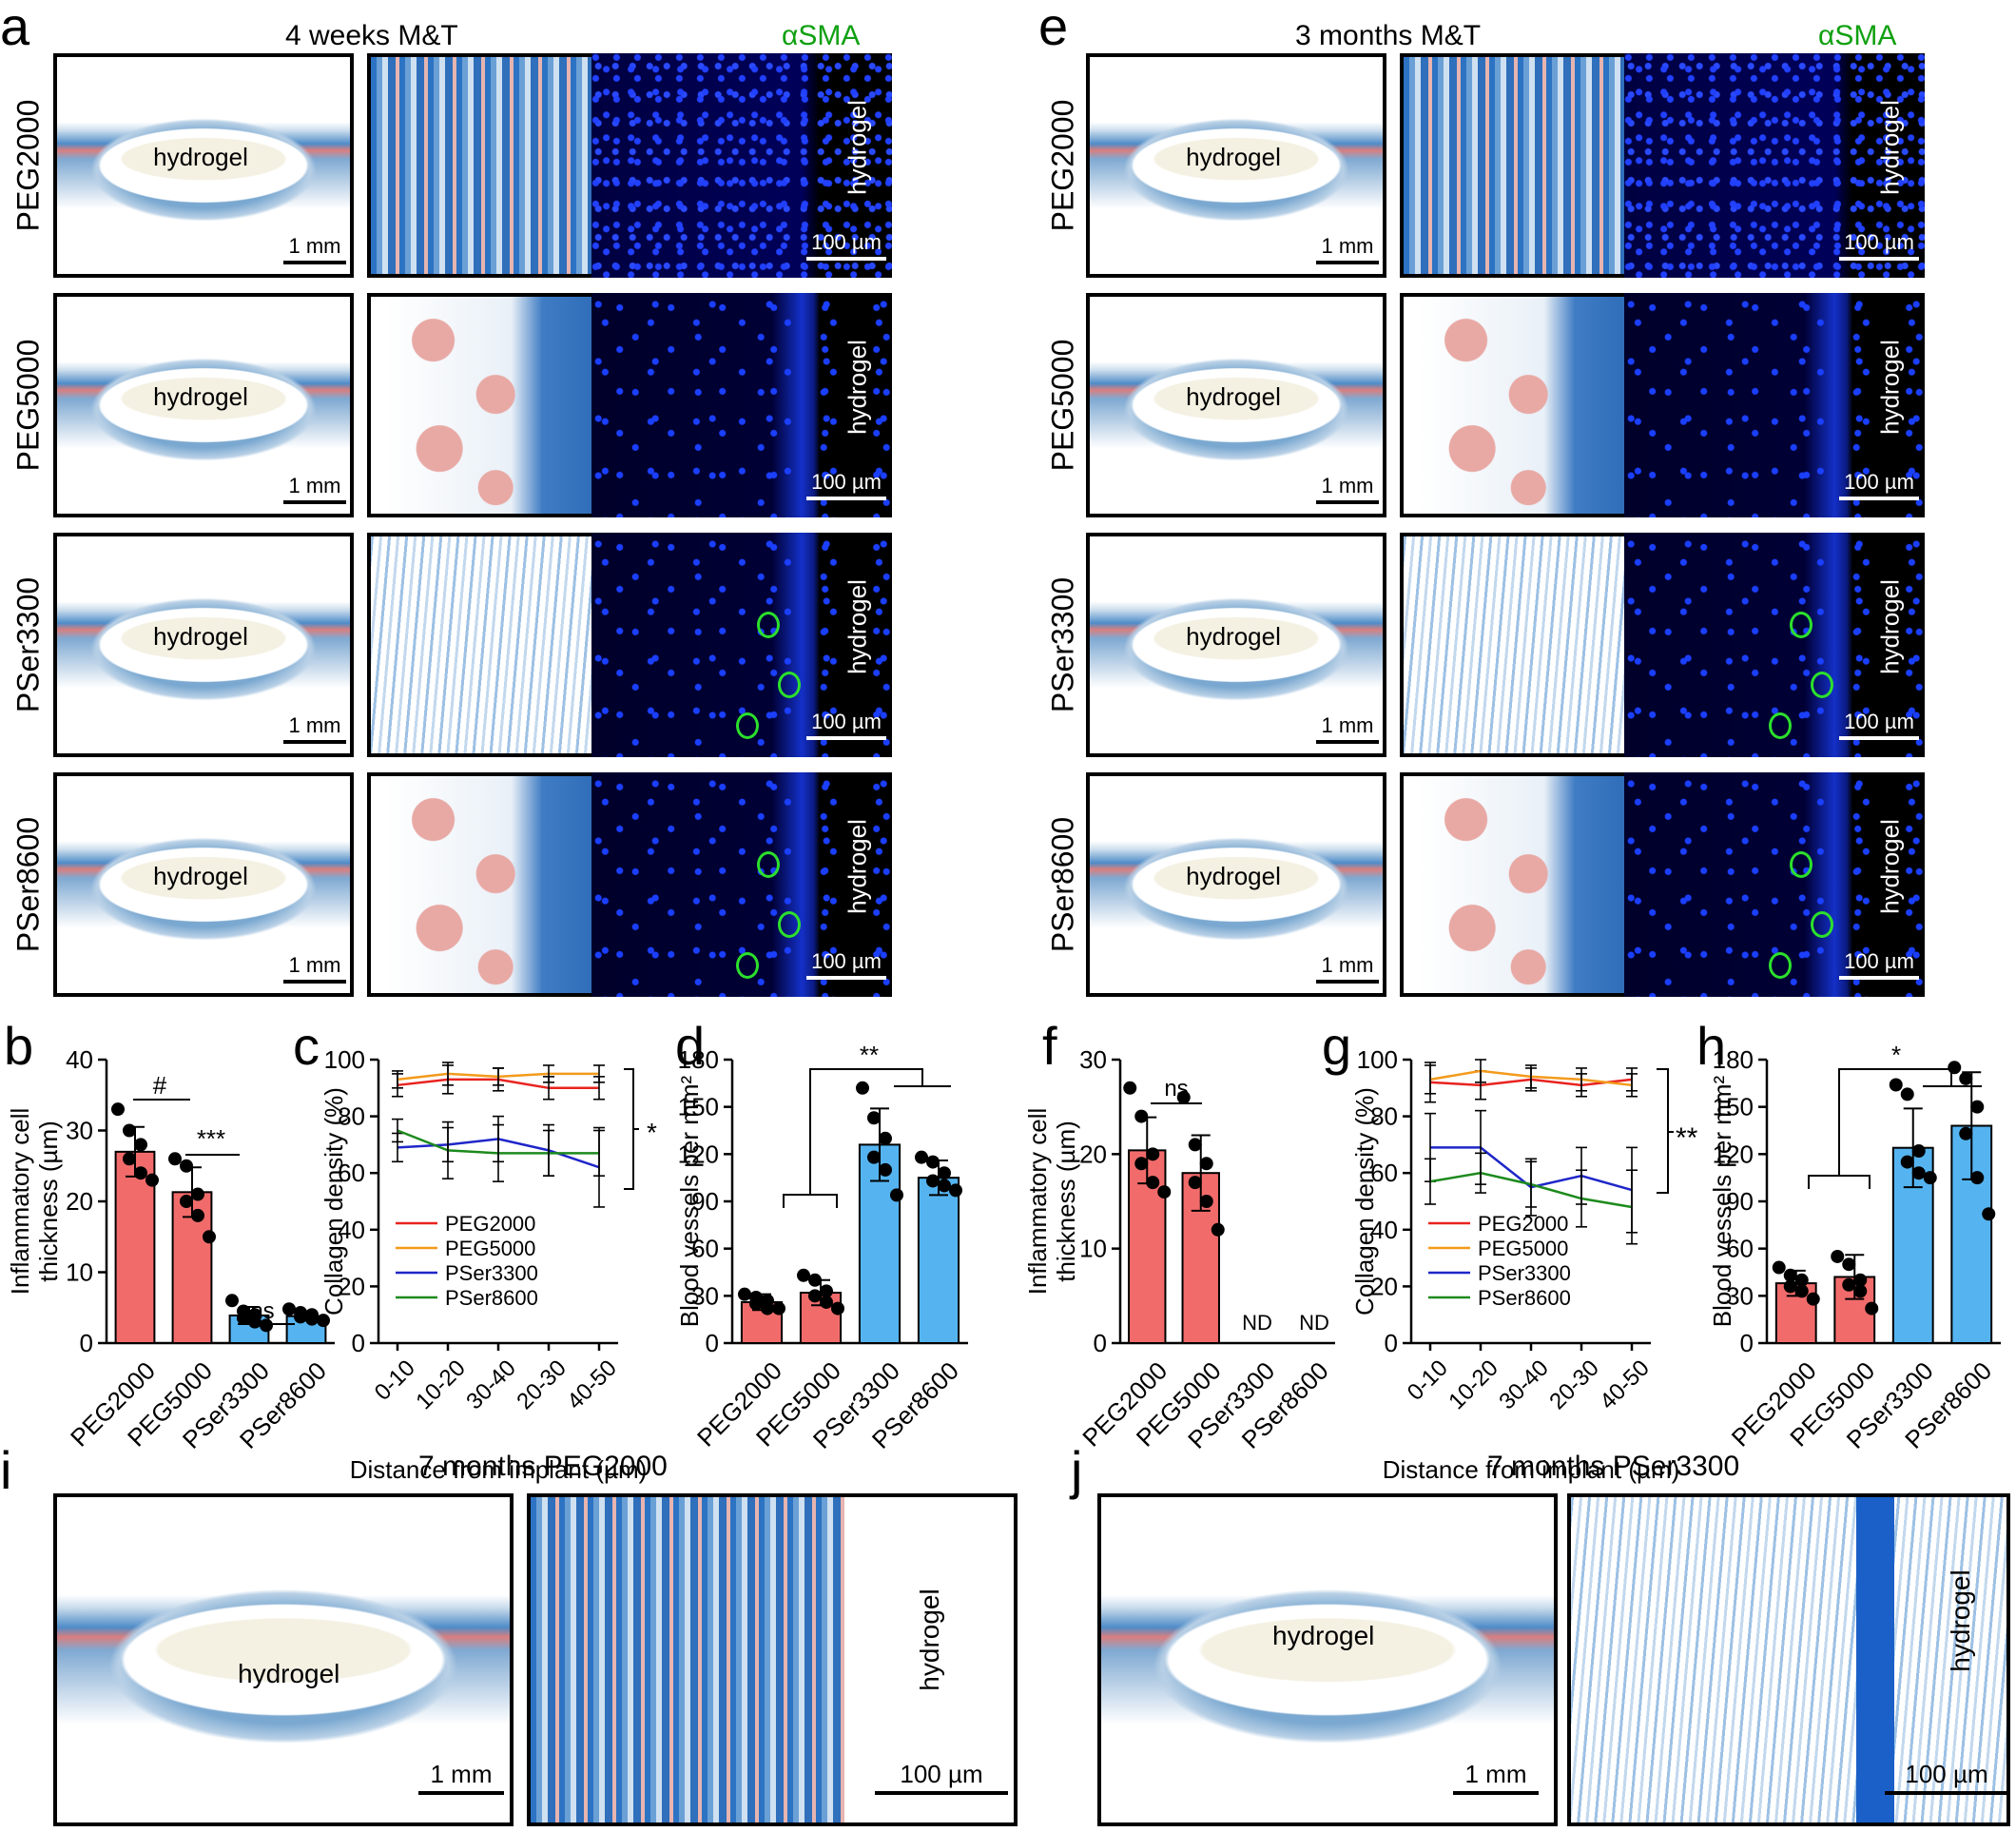 This screenshot has height=1832, width=2016. I want to click on panel-i-title: 7 months PEG2000, so click(543, 1466).